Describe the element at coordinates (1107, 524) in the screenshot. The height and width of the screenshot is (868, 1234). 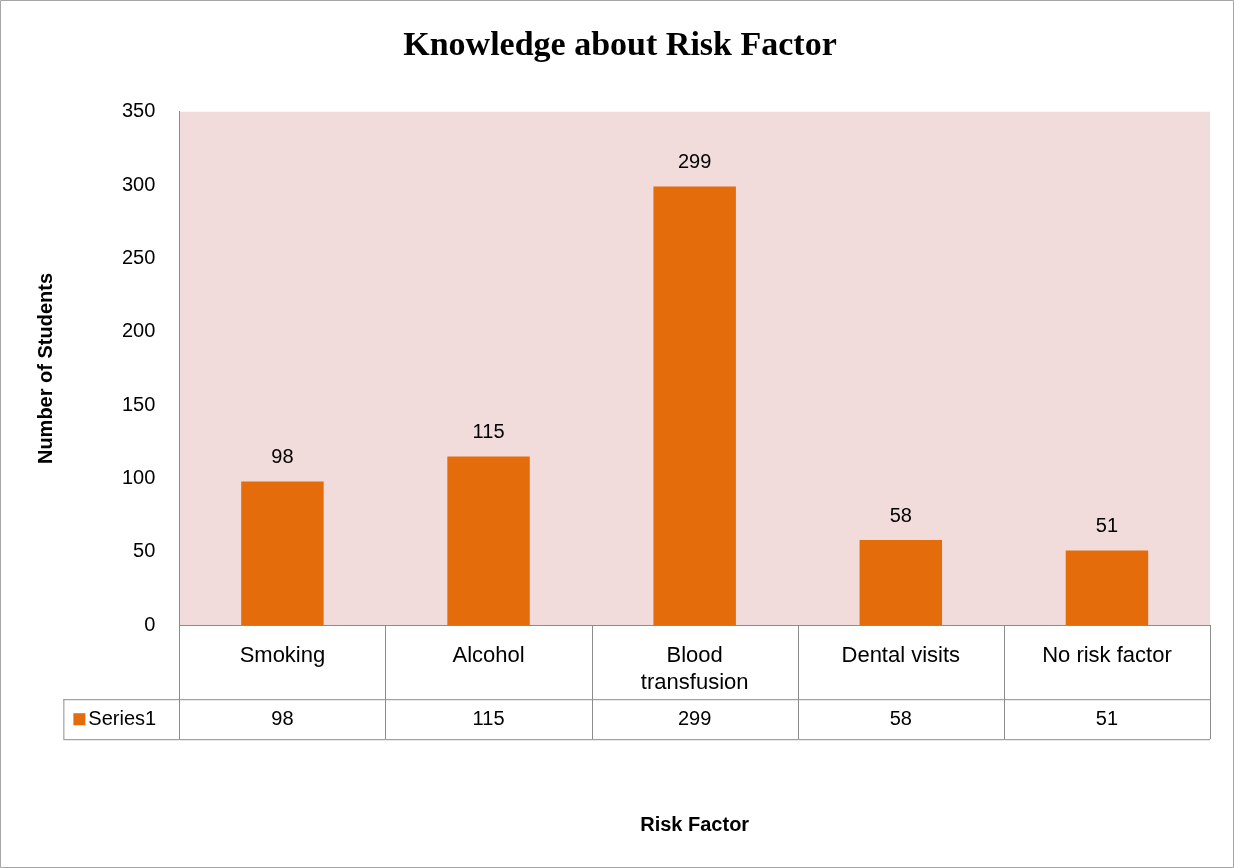
I see `annotation: 51` at that location.